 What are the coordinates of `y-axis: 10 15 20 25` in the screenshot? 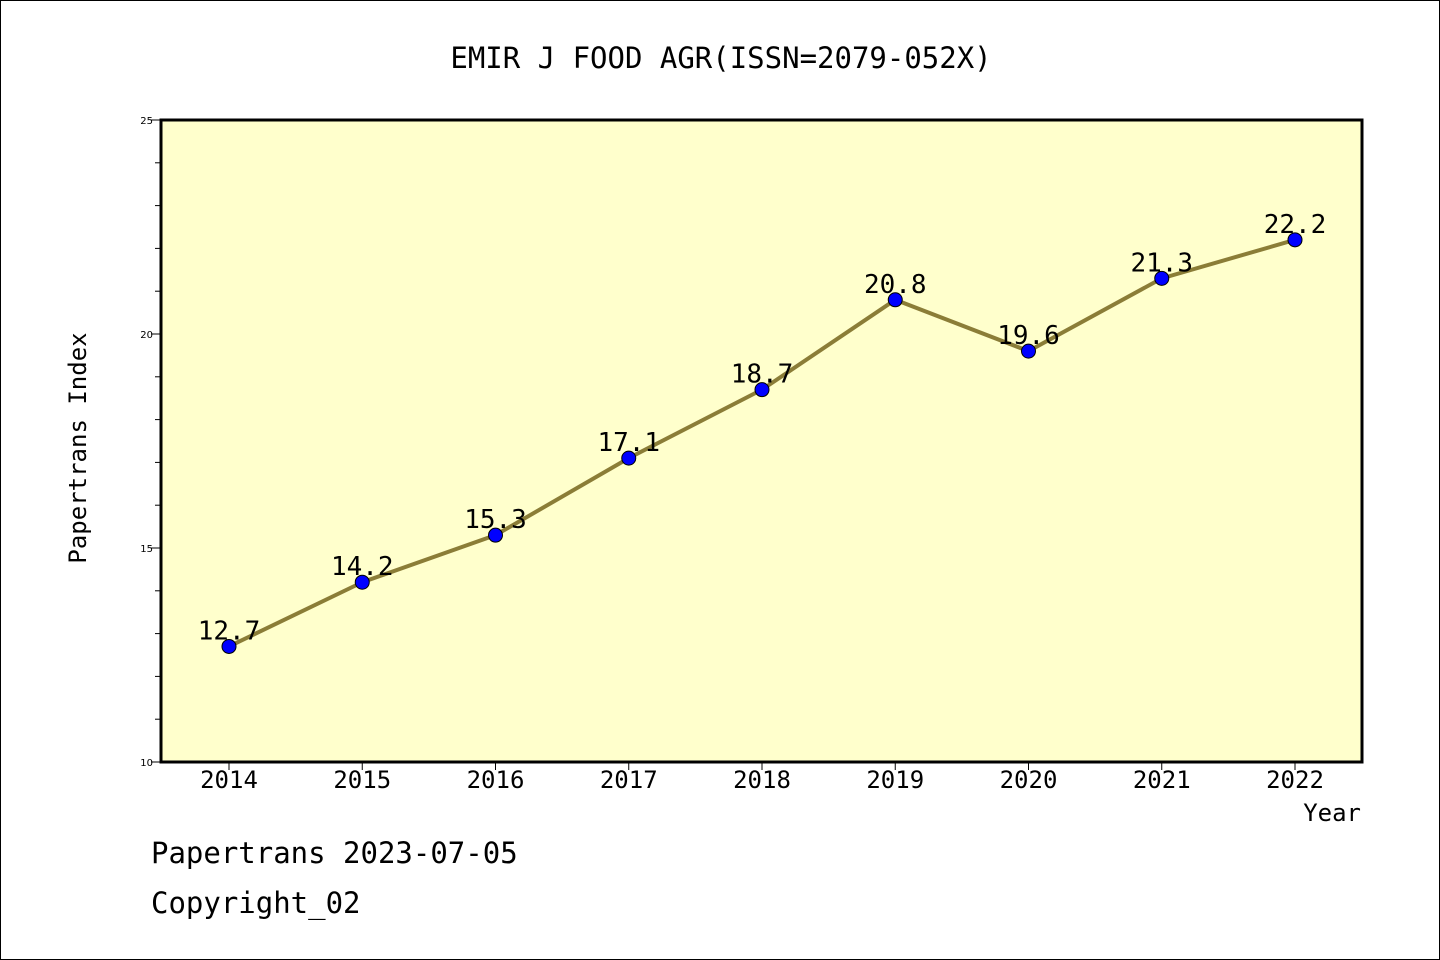 It's located at (150, 442).